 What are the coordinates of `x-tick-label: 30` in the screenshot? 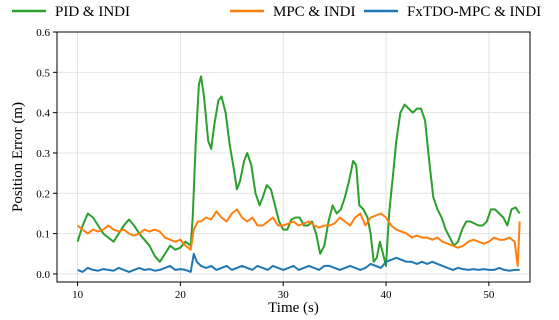 It's located at (284, 295).